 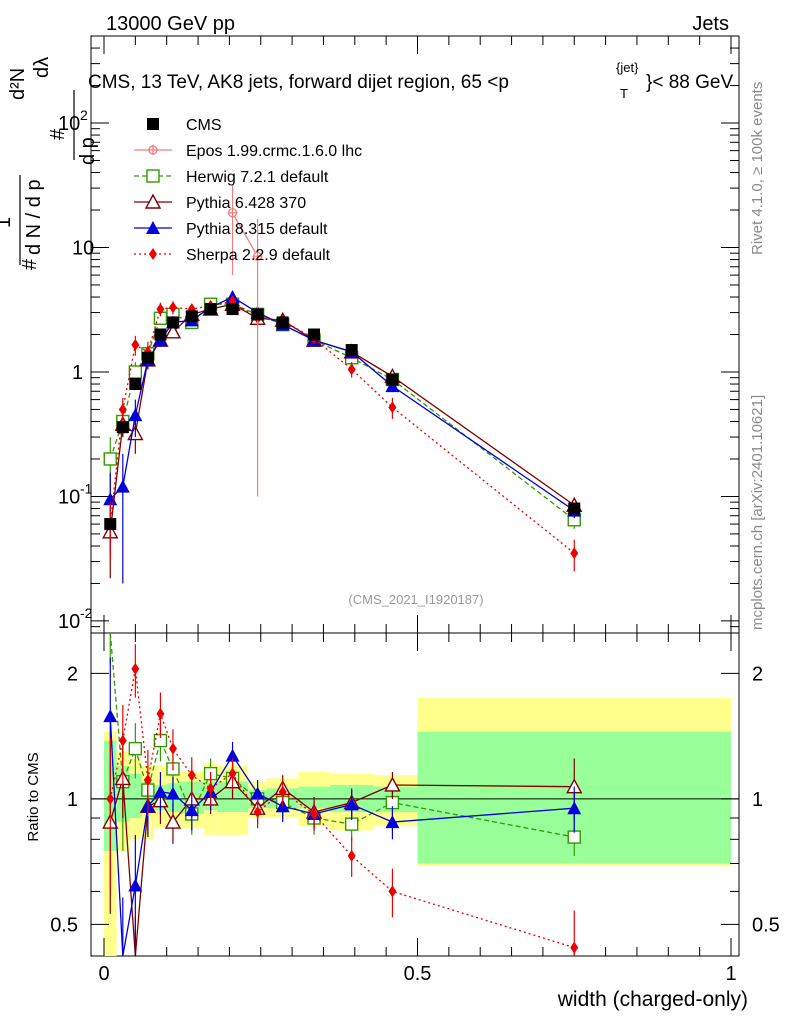 What do you see at coordinates (173, 331) in the screenshot?
I see `point-pythia6` at bounding box center [173, 331].